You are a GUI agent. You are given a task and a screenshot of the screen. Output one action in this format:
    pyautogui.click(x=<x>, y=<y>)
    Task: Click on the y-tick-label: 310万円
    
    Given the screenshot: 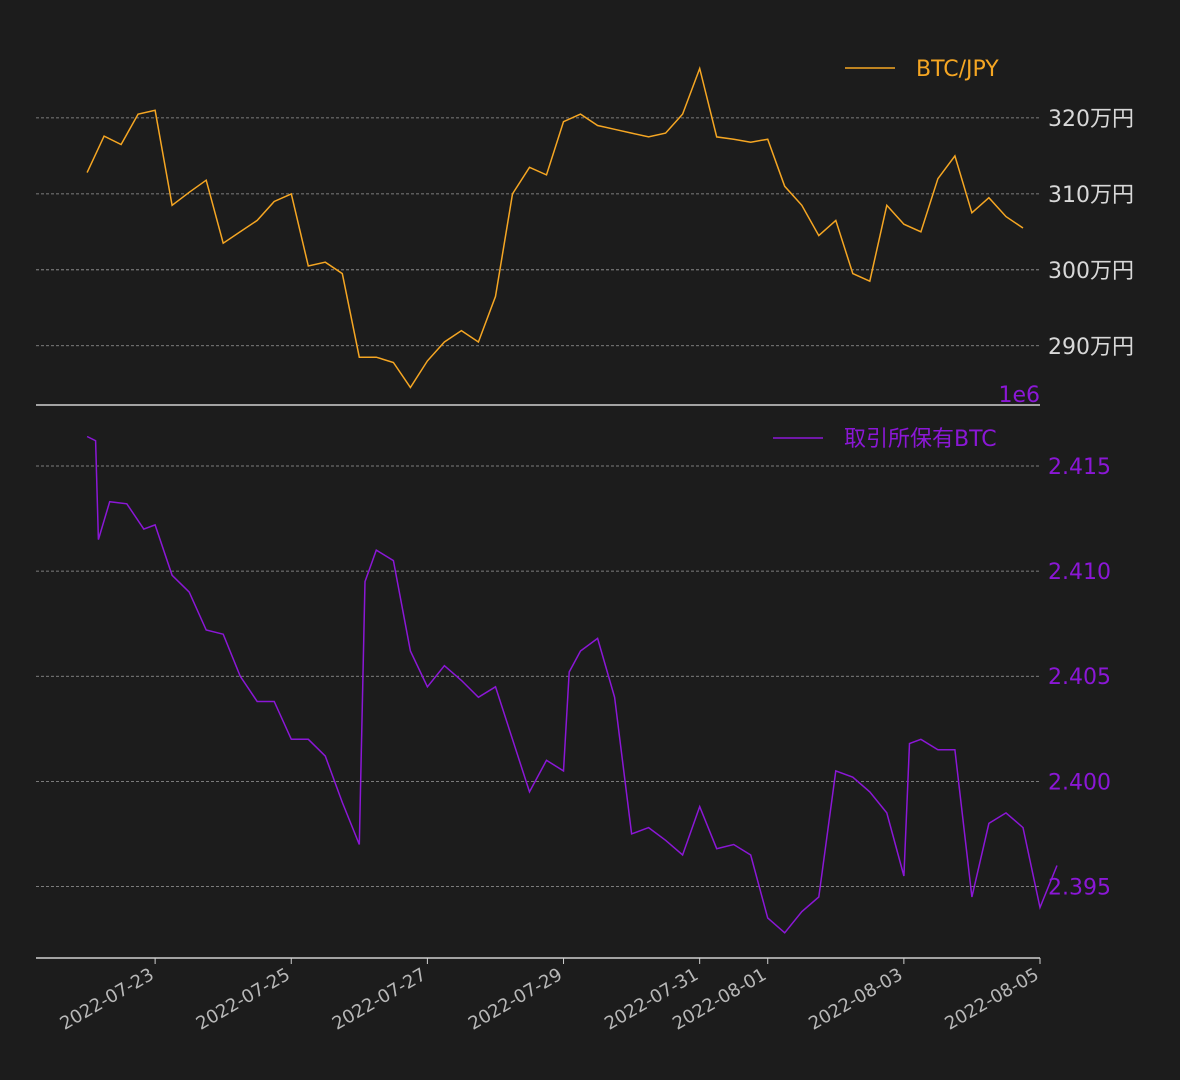 What is the action you would take?
    pyautogui.click(x=1091, y=195)
    